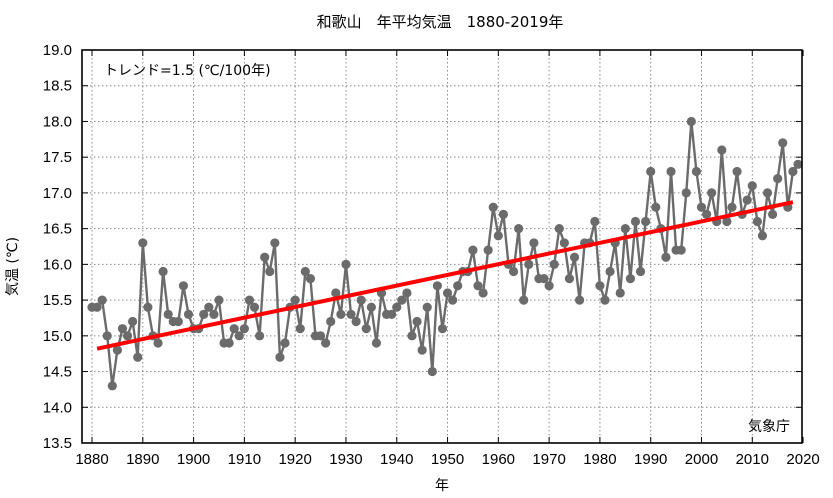 The image size is (833, 498). Describe the element at coordinates (769, 427) in the screenshot. I see `source-label: 気象庁` at that location.